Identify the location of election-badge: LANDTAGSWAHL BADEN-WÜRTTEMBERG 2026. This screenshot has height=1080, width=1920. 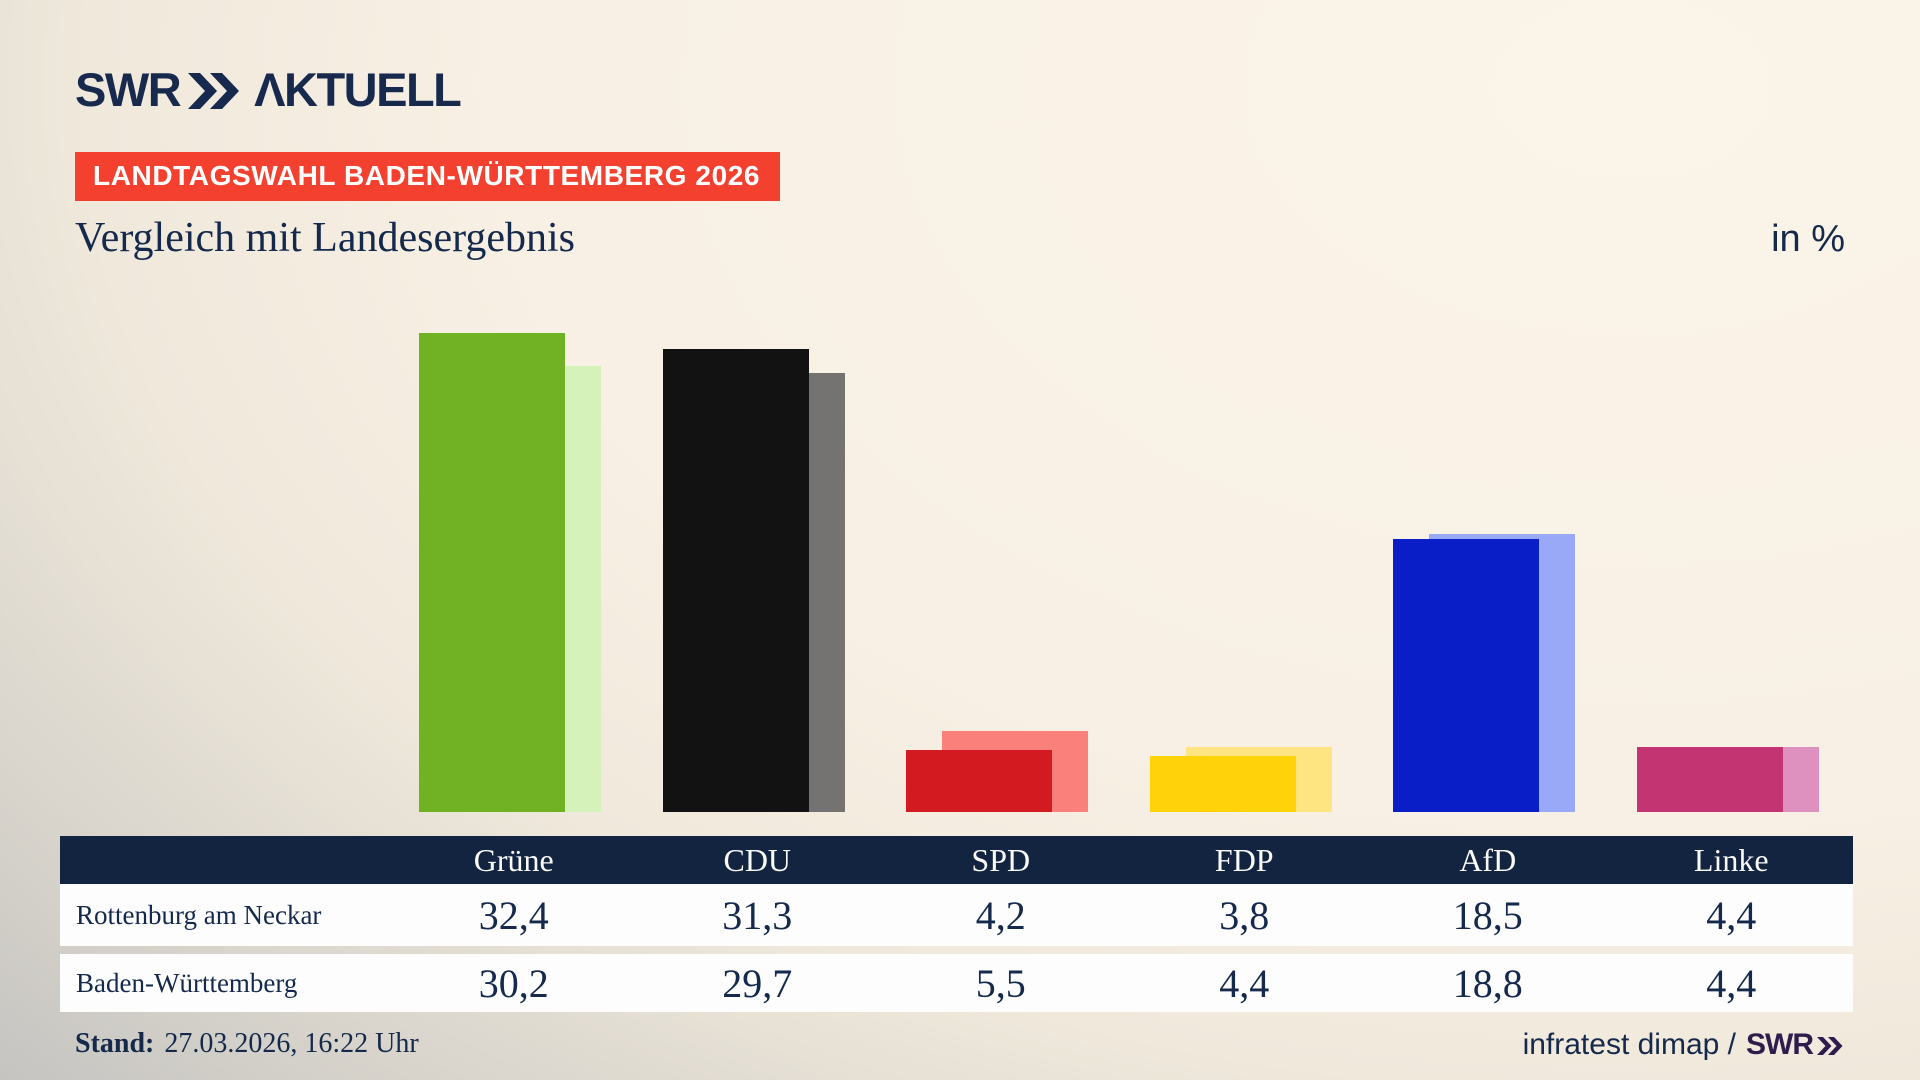
(428, 176).